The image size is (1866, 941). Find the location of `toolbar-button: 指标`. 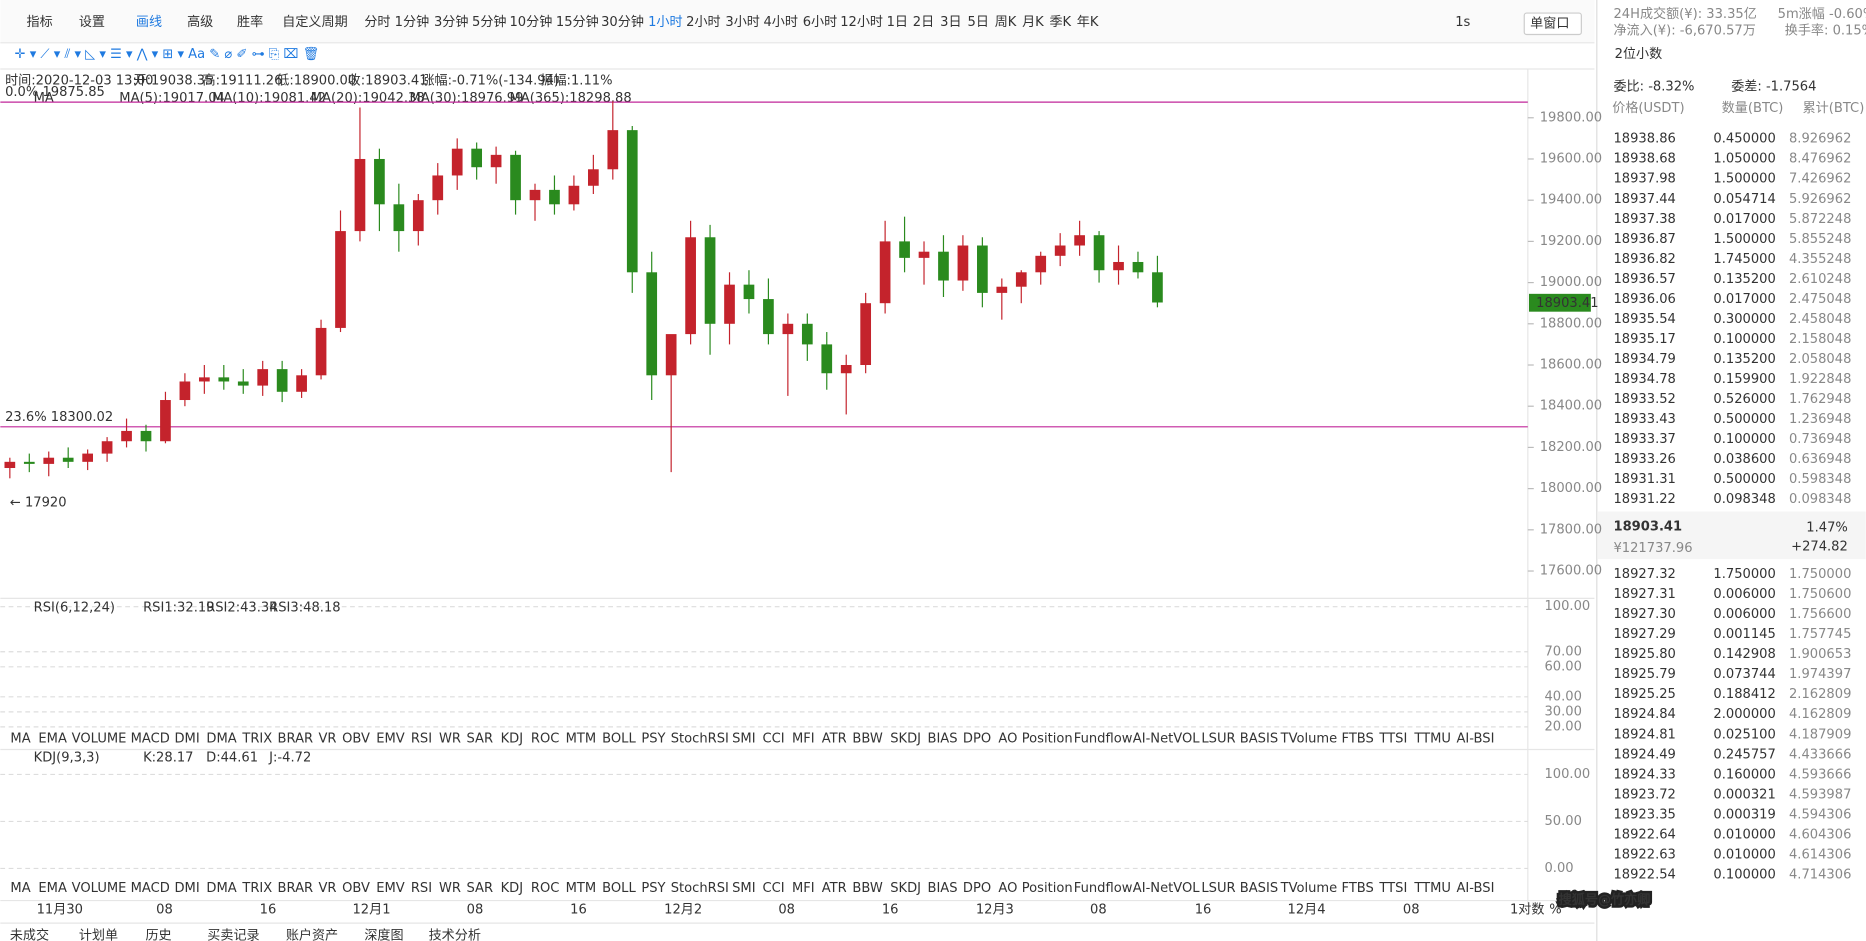

toolbar-button: 指标 is located at coordinates (39, 22).